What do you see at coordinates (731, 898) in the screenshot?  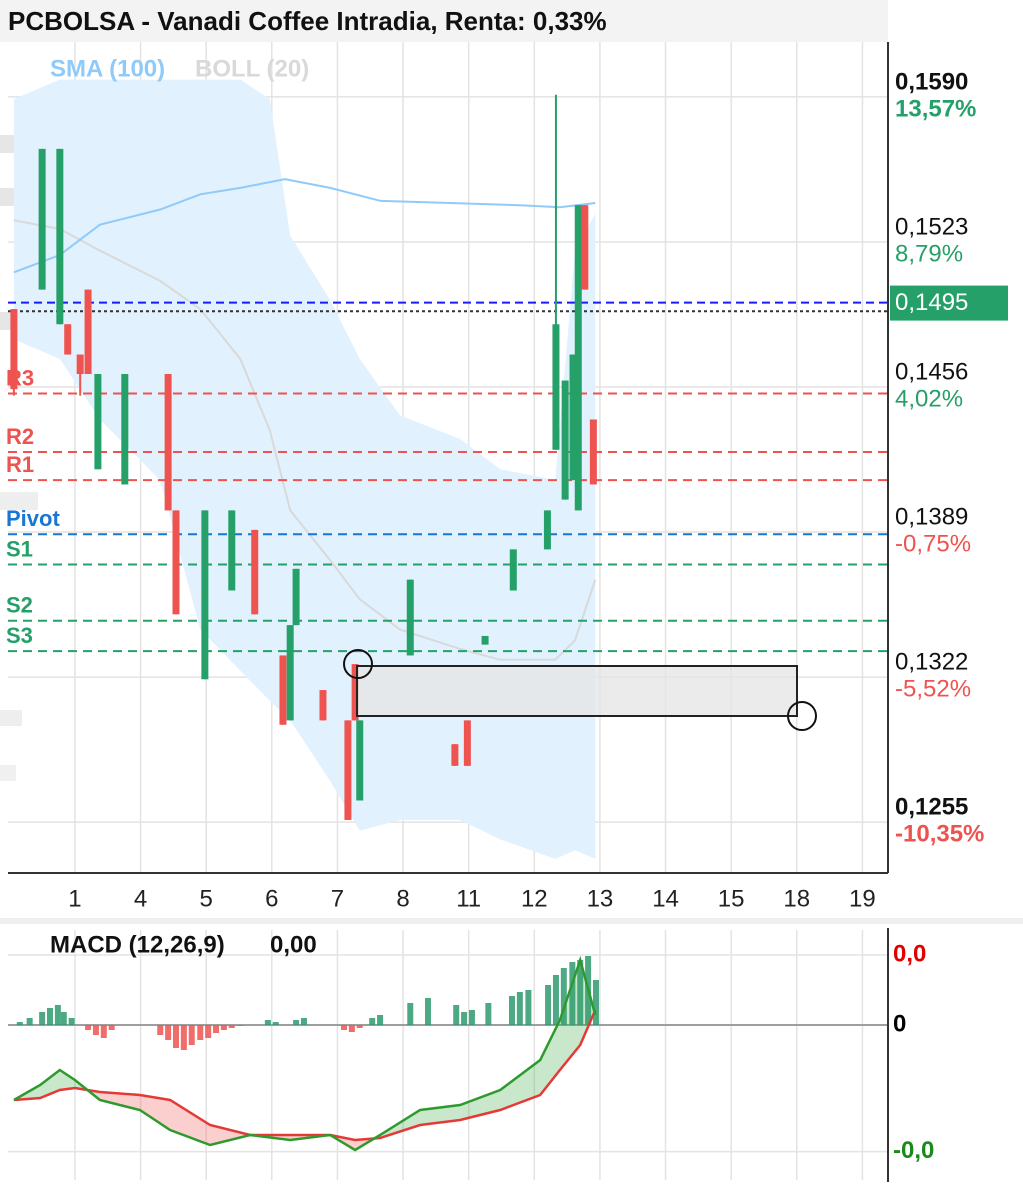 I see `x-tick-label: 15` at bounding box center [731, 898].